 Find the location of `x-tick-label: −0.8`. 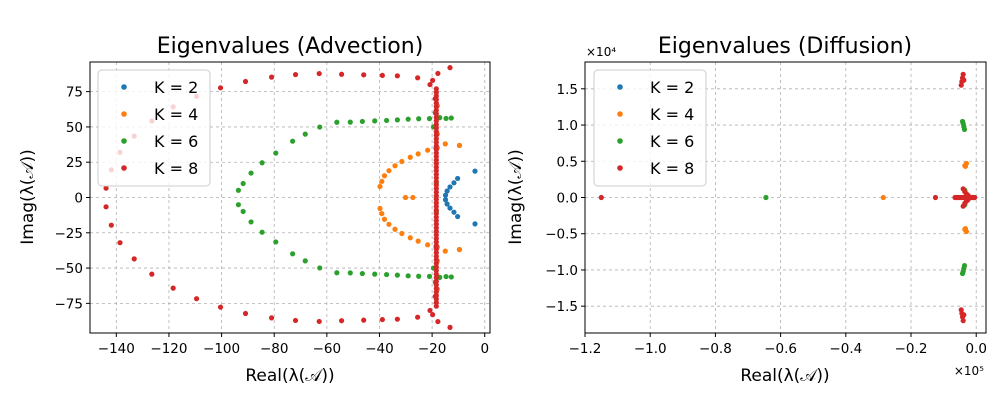

x-tick-label: −0.8 is located at coordinates (715, 349).